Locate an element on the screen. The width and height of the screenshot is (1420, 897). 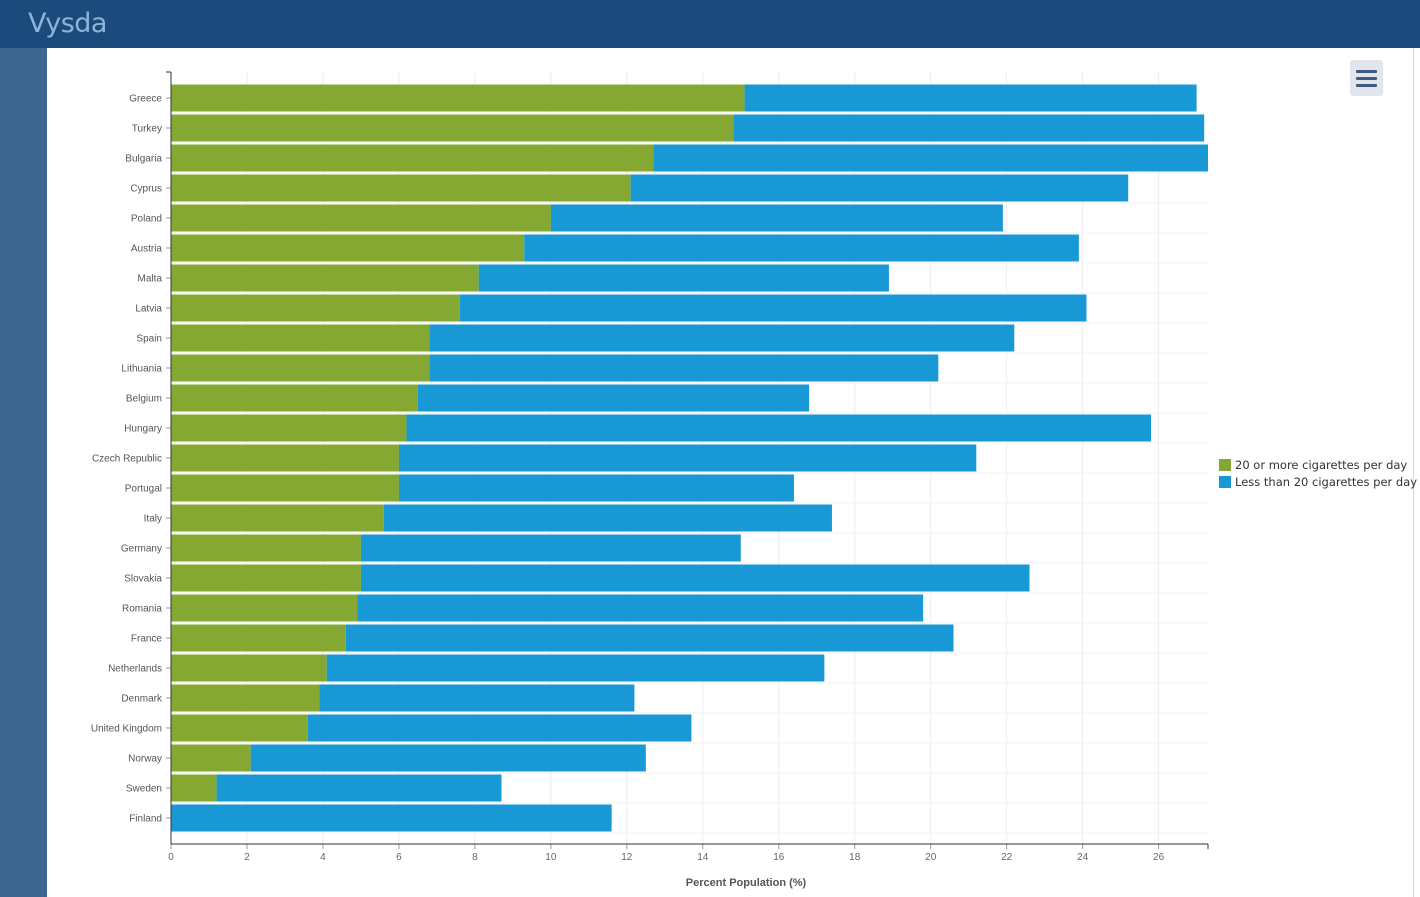
x-axis-title: Percent Population (%) is located at coordinates (746, 883).